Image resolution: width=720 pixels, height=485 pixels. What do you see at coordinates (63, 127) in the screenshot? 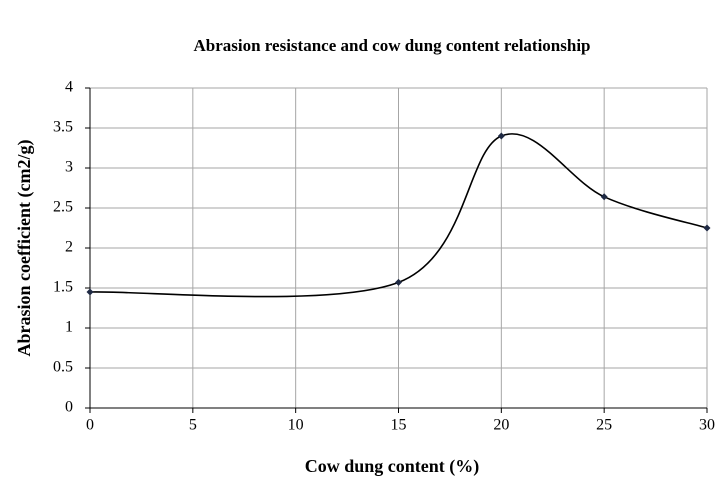
I see `y-tick-label: 3.5` at bounding box center [63, 127].